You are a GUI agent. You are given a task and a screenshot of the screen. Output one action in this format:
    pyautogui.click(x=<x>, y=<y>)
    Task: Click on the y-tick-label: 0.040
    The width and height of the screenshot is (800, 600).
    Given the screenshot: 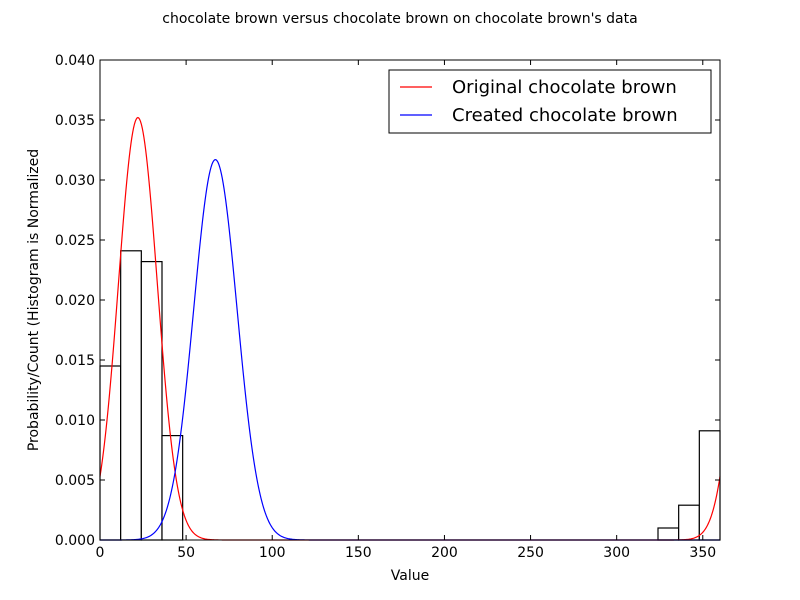 What is the action you would take?
    pyautogui.click(x=75, y=61)
    